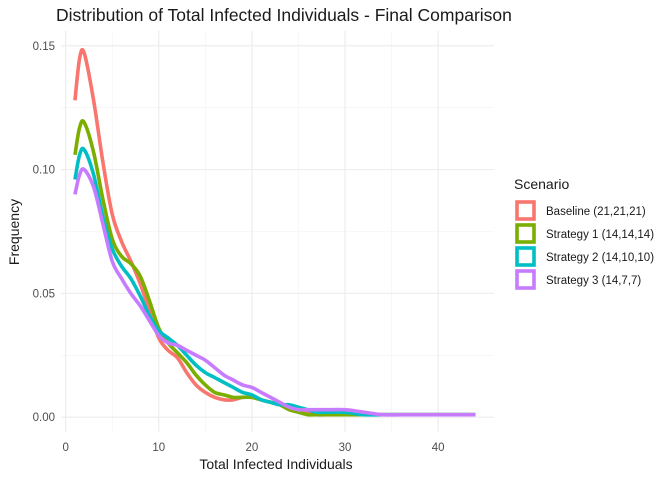  I want to click on legend-title: Scenario, so click(541, 184).